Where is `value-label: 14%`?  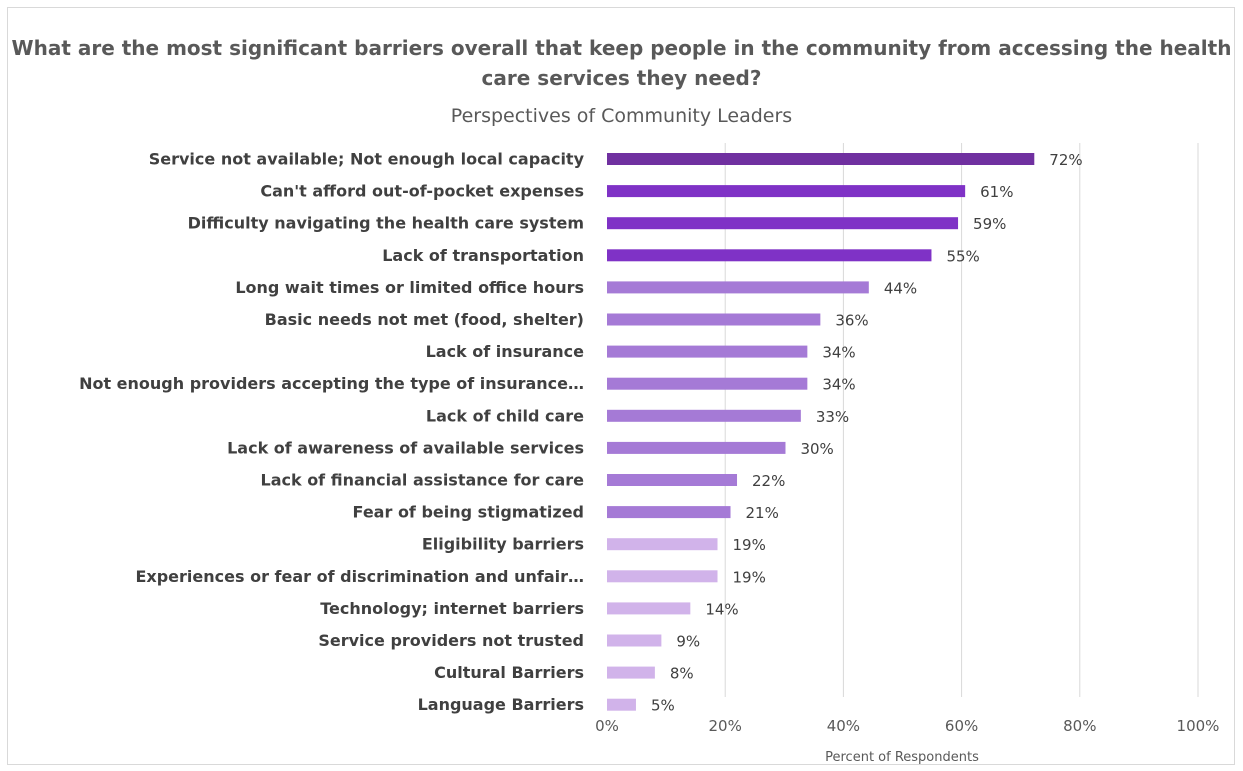
value-label: 14% is located at coordinates (721, 609).